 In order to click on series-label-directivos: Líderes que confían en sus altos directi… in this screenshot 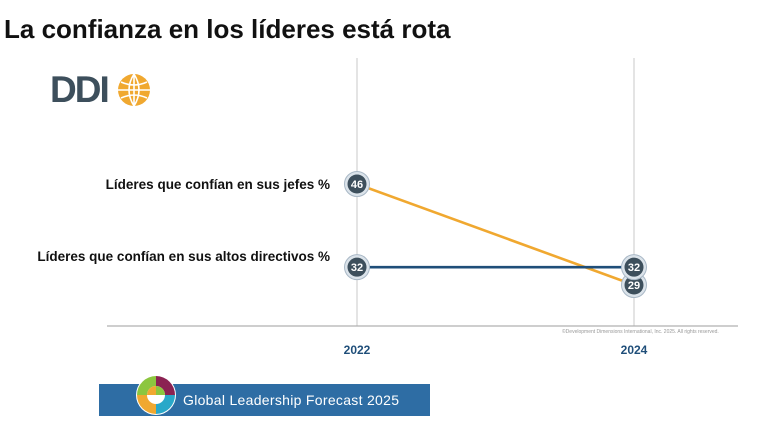, I will do `click(183, 256)`.